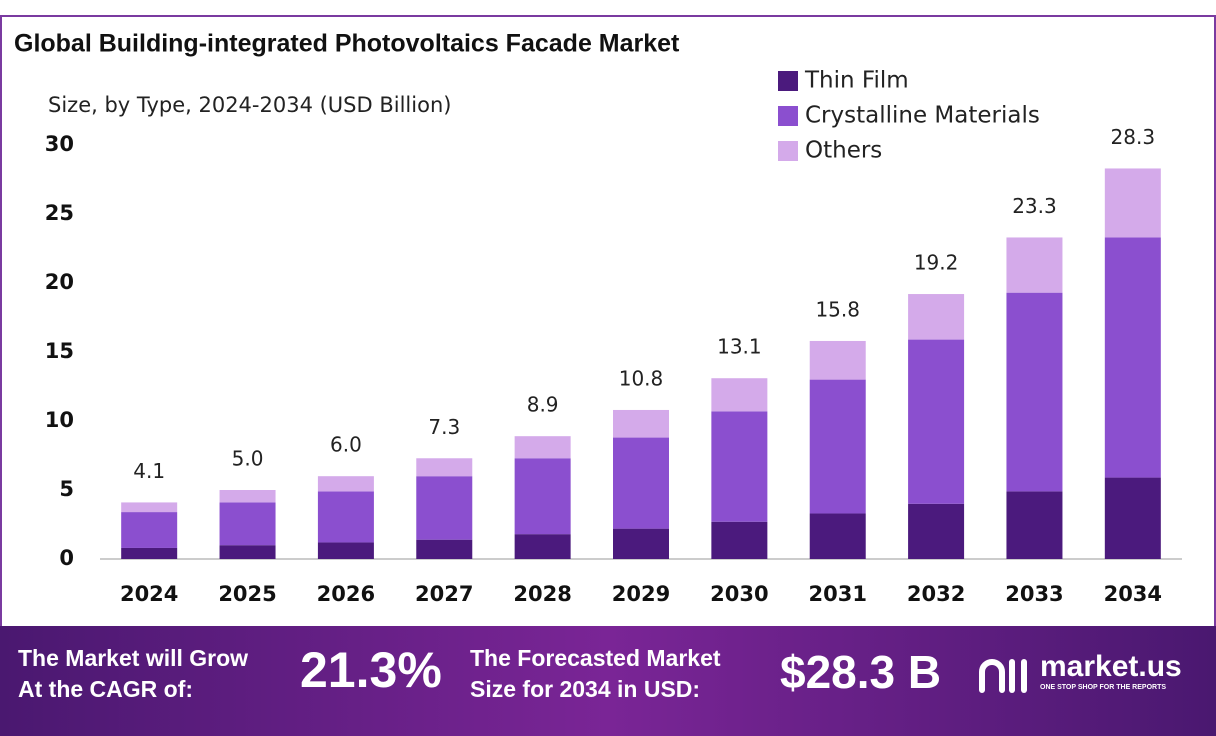 This screenshot has height=736, width=1216. Describe the element at coordinates (1103, 687) in the screenshot. I see `brand-tagline: ONE STOP SHOP FOR THE REPORTS` at that location.